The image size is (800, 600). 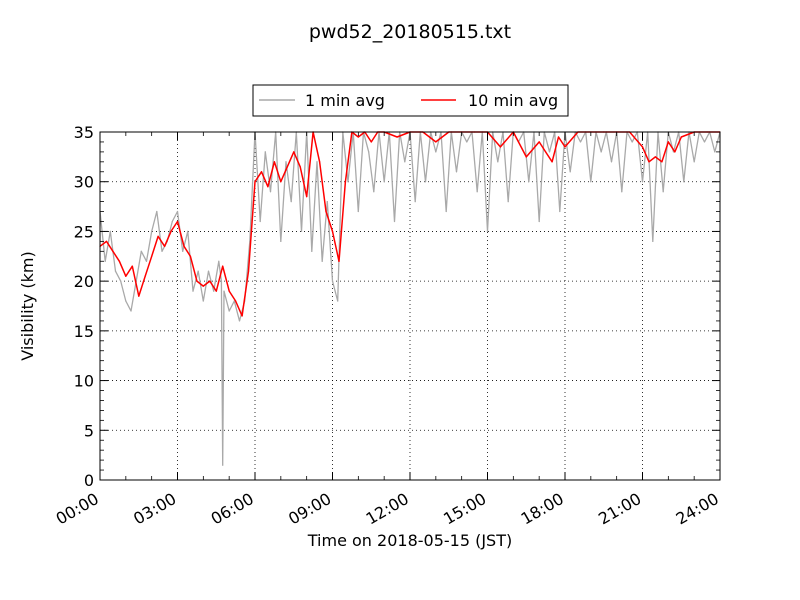 I want to click on x-tick-label: 06:00, so click(x=232, y=509).